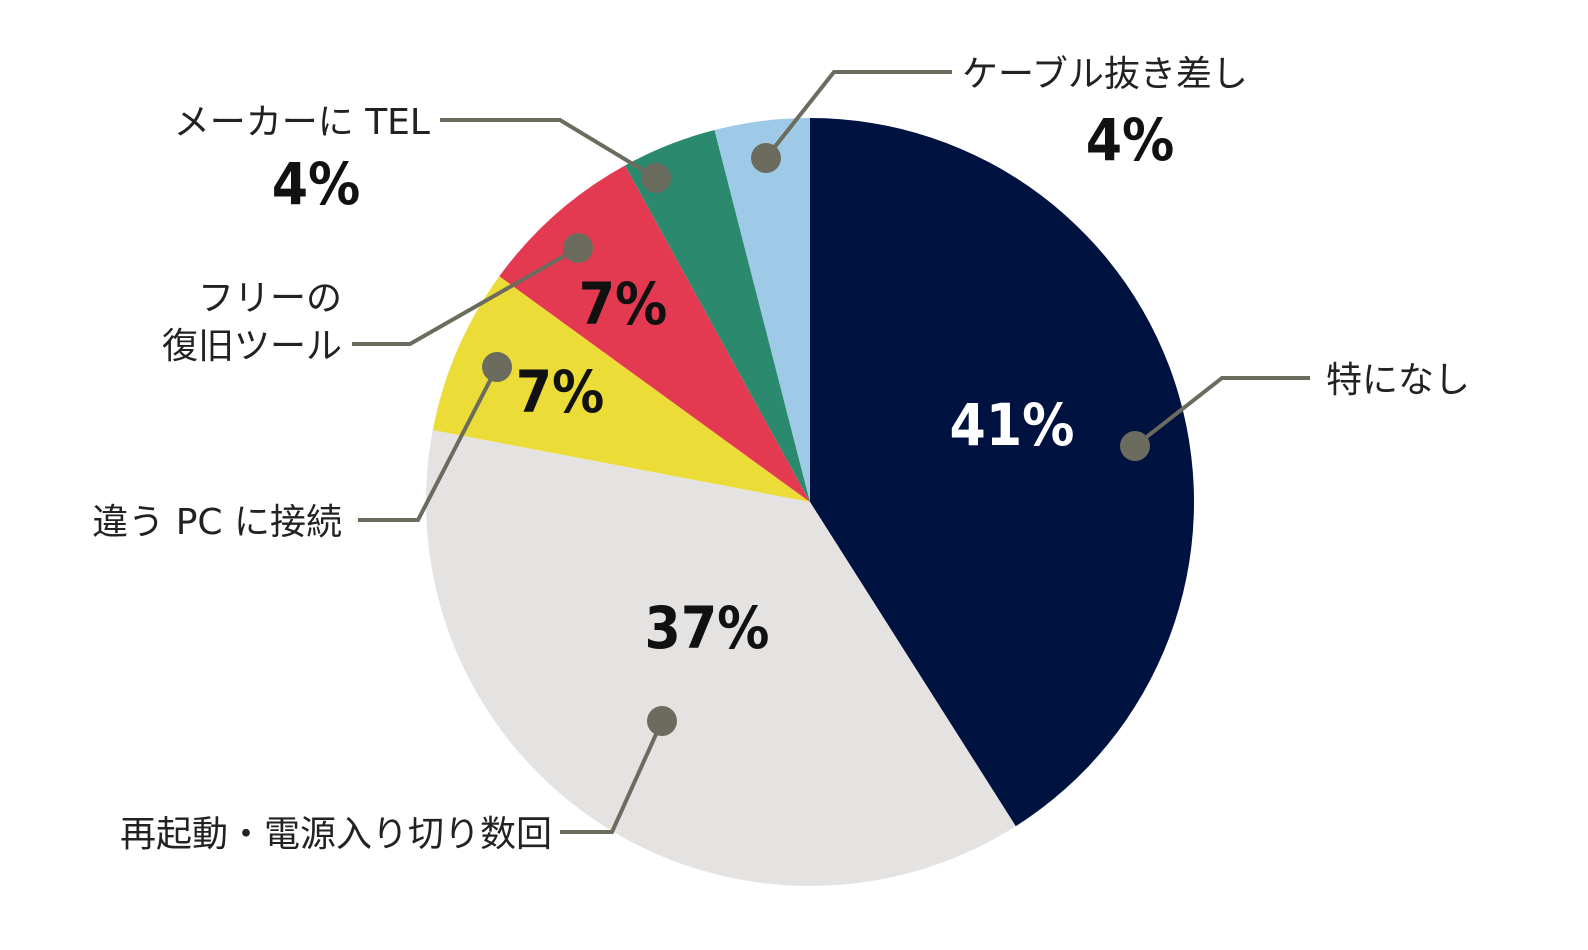  What do you see at coordinates (336, 834) in the screenshot?
I see `slice-label-restart: 再起動・電源入り切り数回` at bounding box center [336, 834].